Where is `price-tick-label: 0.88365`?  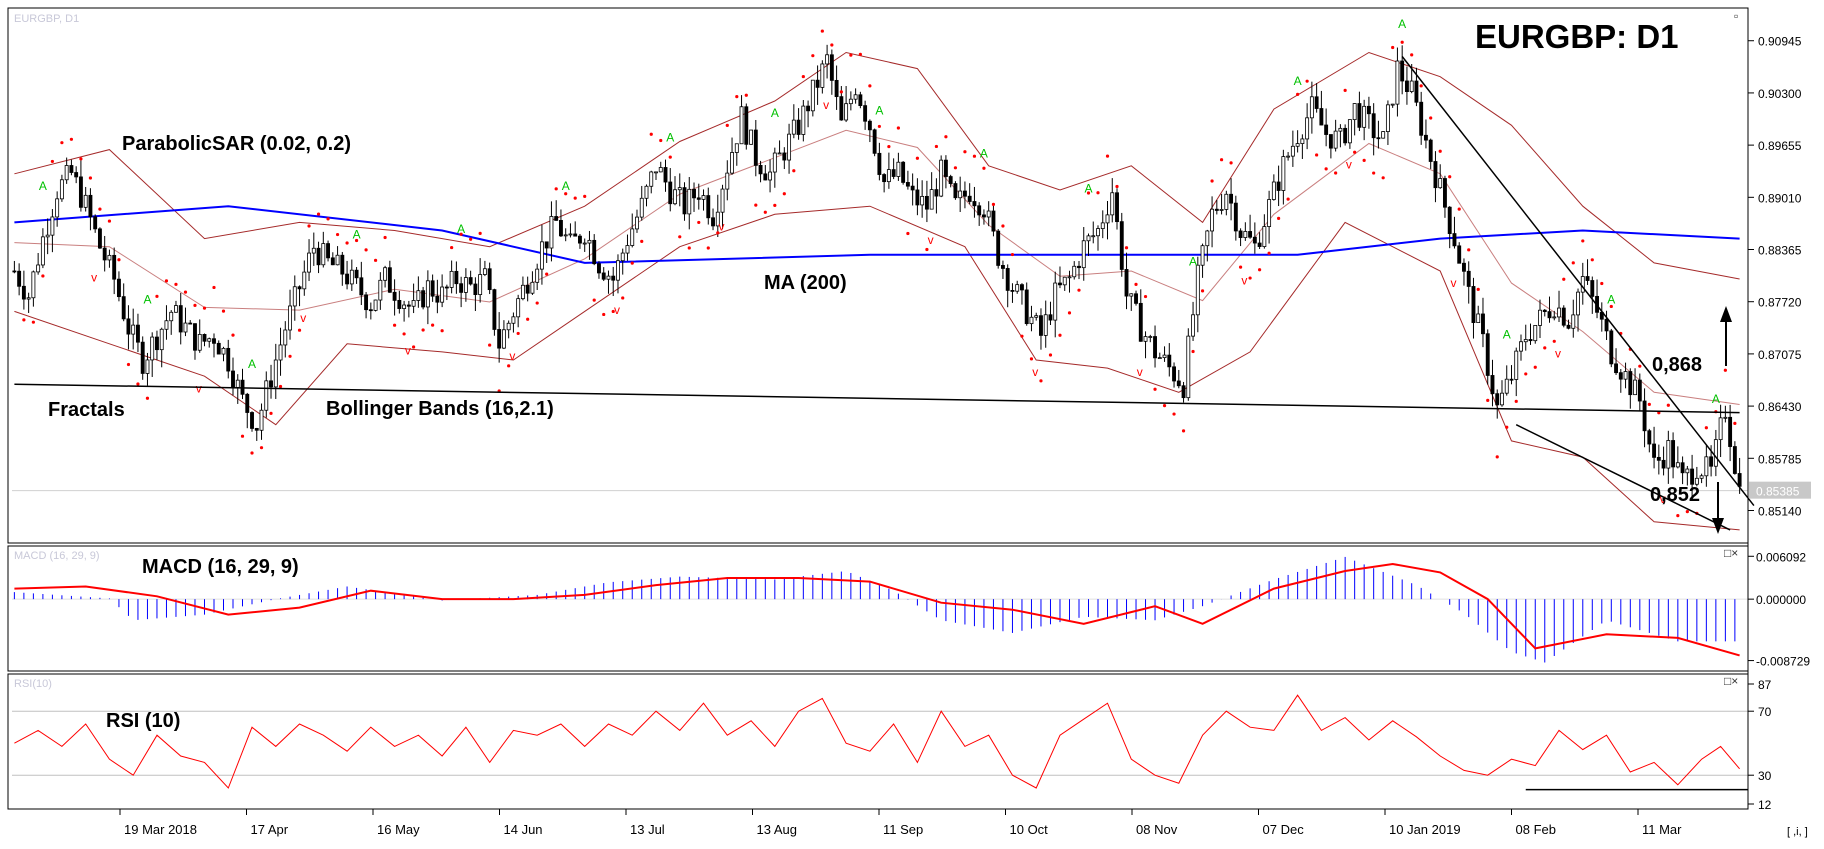
price-tick-label: 0.88365 is located at coordinates (1780, 251).